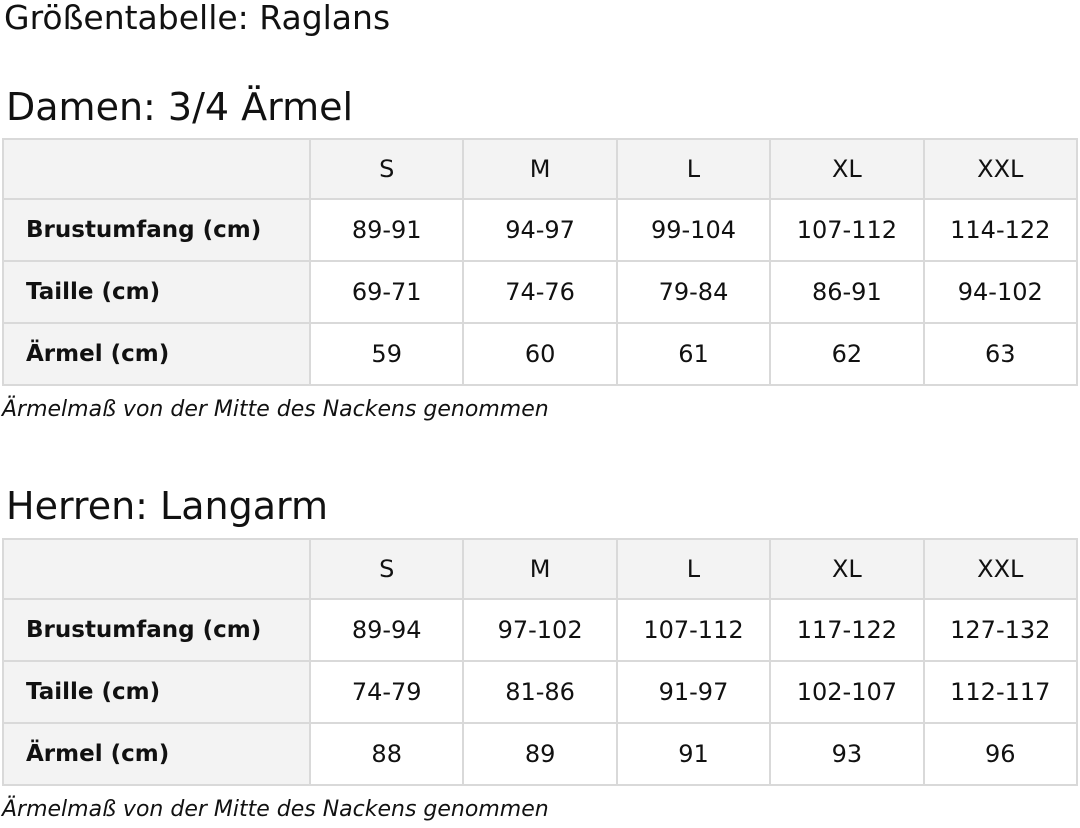 This screenshot has height=828, width=1080. Describe the element at coordinates (693, 230) in the screenshot. I see `measurement-cell: 99-104` at that location.